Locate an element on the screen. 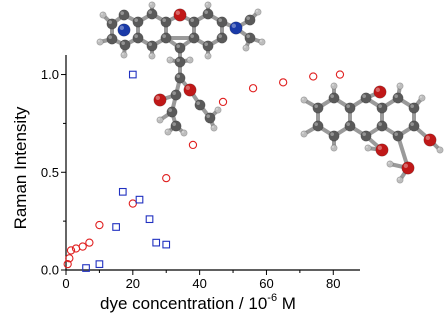 This screenshot has width=445, height=320. nitrogen-atom-highlight is located at coordinates (233, 25).